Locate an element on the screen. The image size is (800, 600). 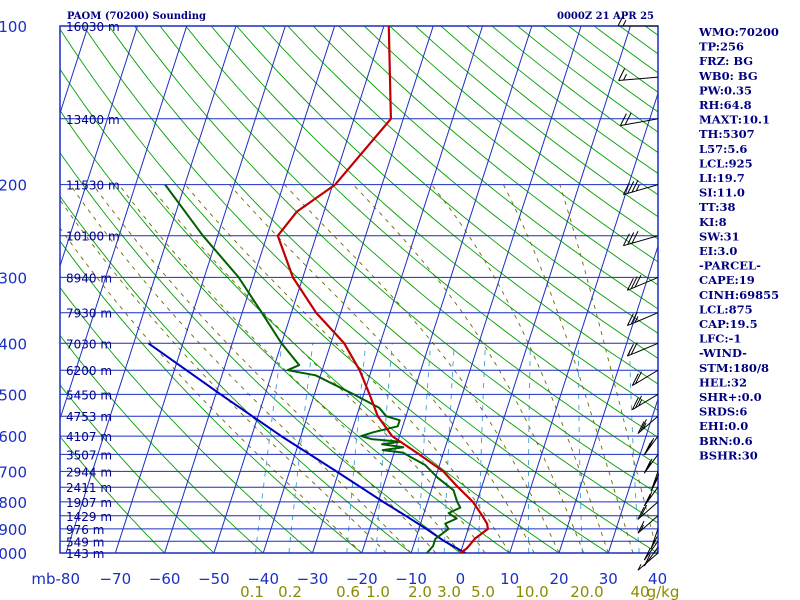
height-label: 13400 m is located at coordinates (93, 120).